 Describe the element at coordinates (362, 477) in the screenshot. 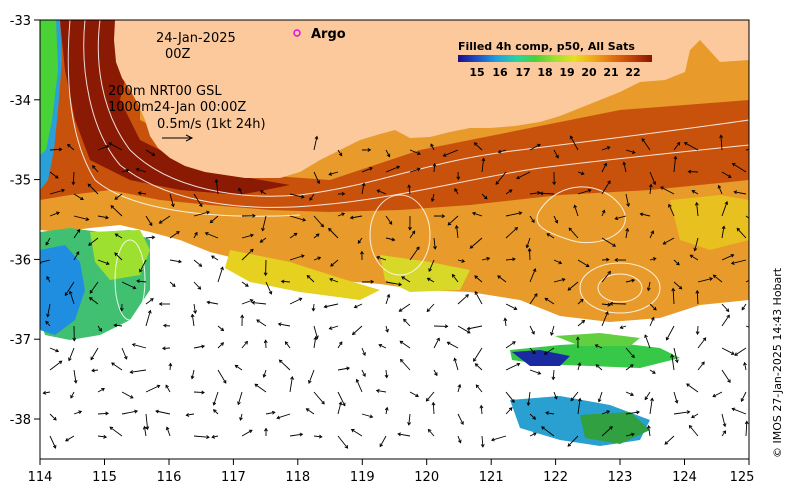

I see `x-tick-label: 119` at that location.